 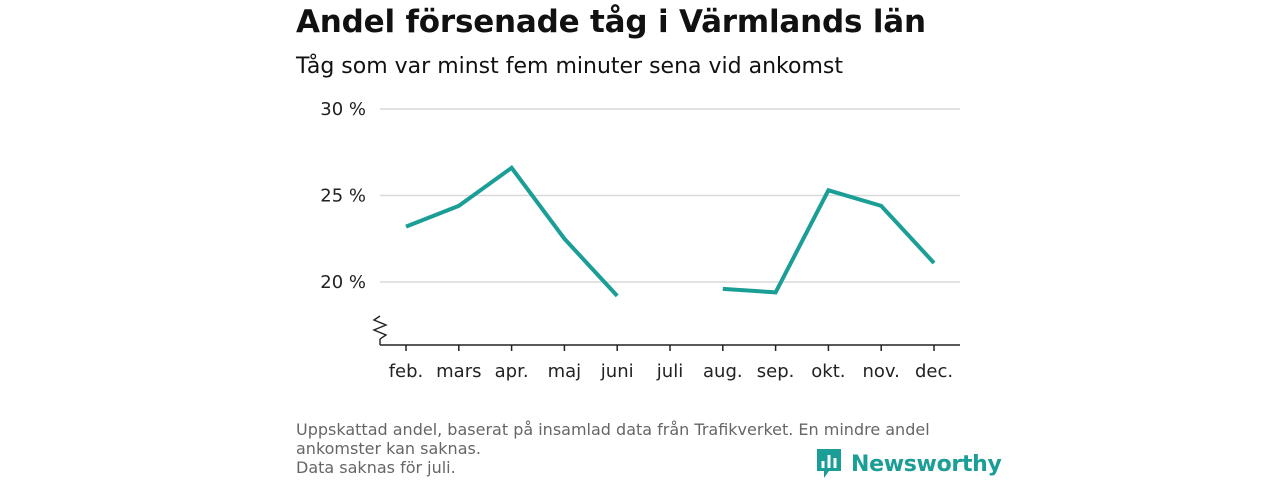 What do you see at coordinates (512, 371) in the screenshot?
I see `x-tick-label: apr.` at bounding box center [512, 371].